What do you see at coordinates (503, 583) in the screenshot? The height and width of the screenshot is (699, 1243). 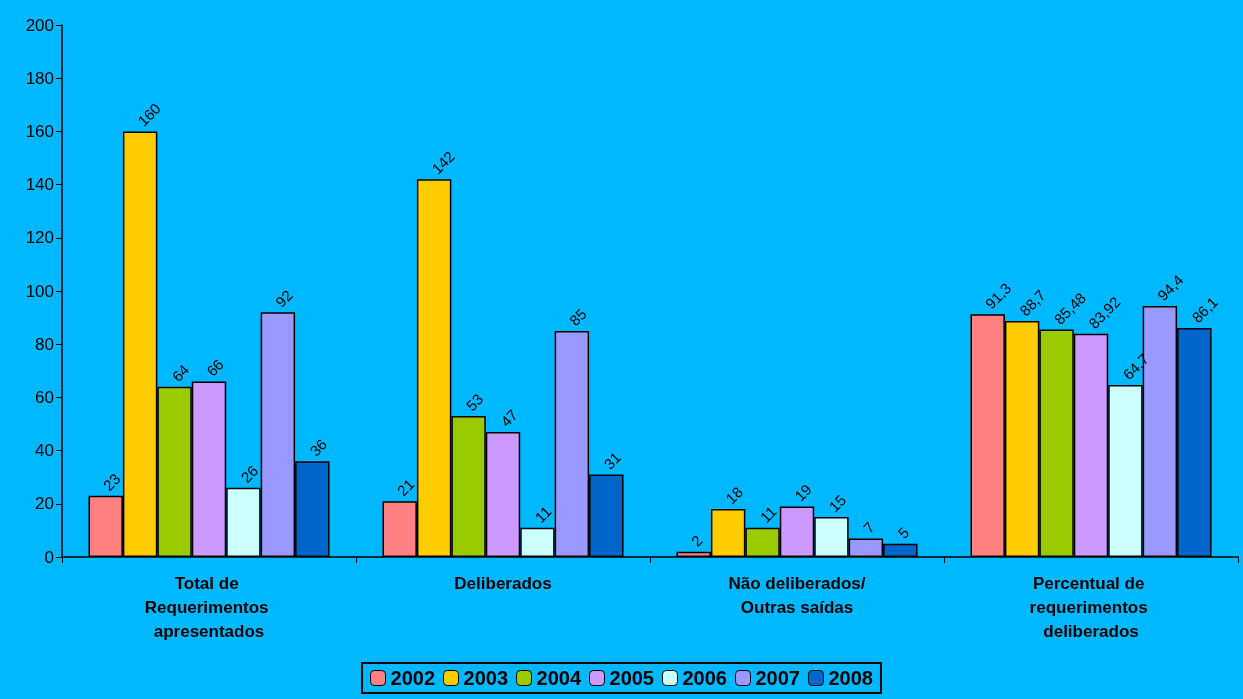 I see `x-tick-label: Deliberados` at bounding box center [503, 583].